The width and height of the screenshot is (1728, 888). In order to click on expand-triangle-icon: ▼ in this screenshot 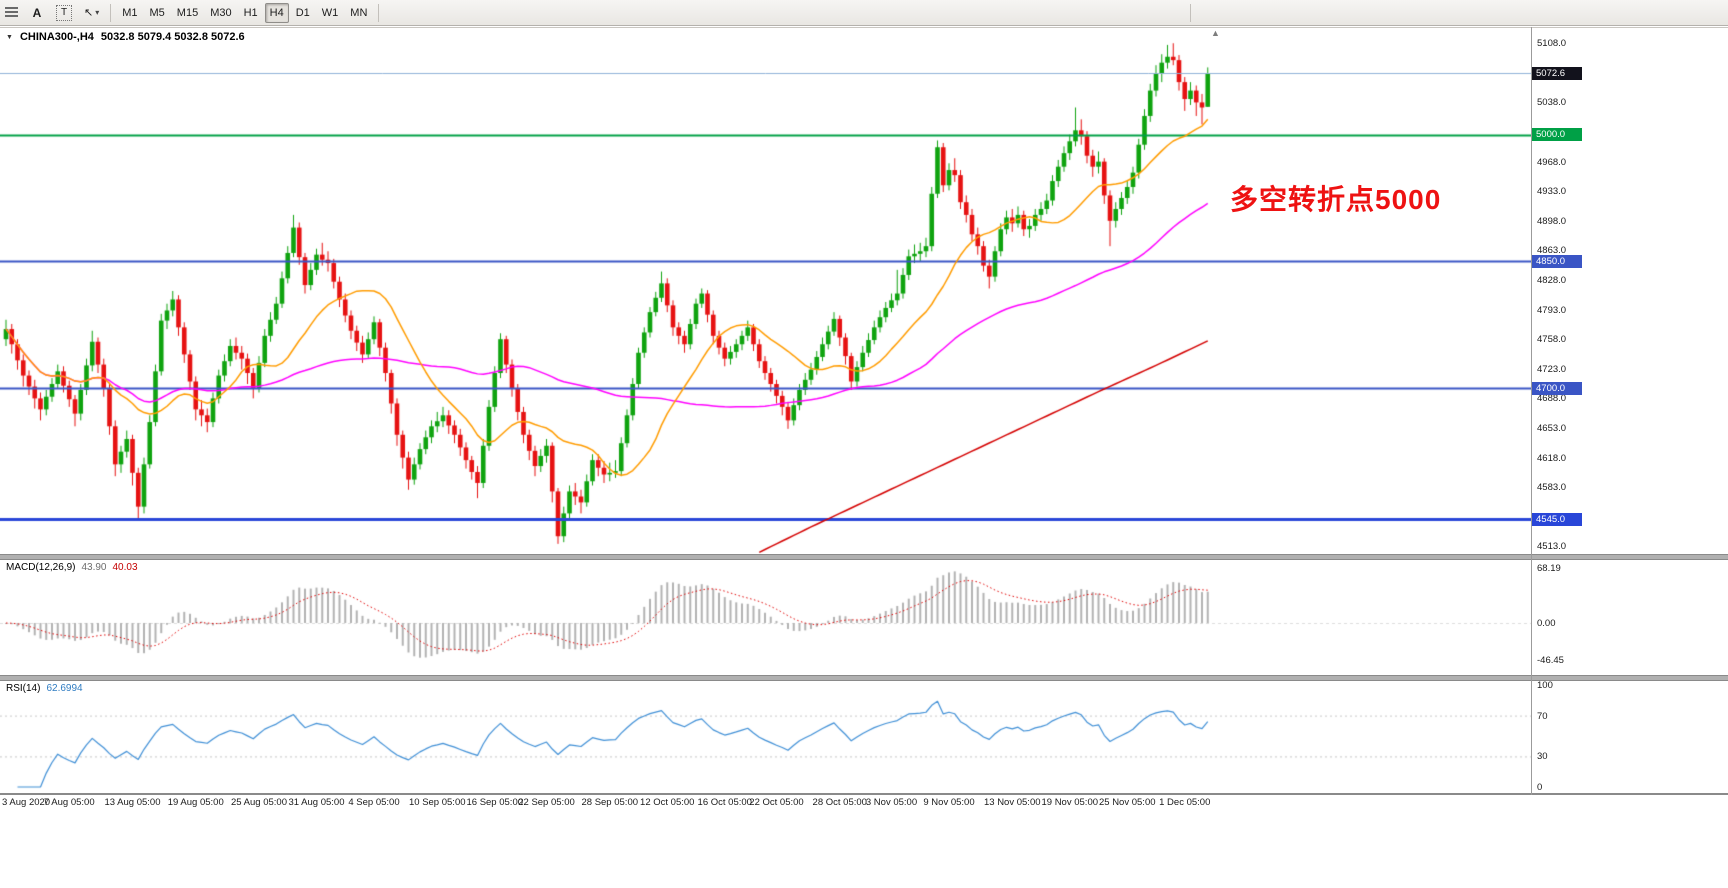, I will do `click(9, 37)`.